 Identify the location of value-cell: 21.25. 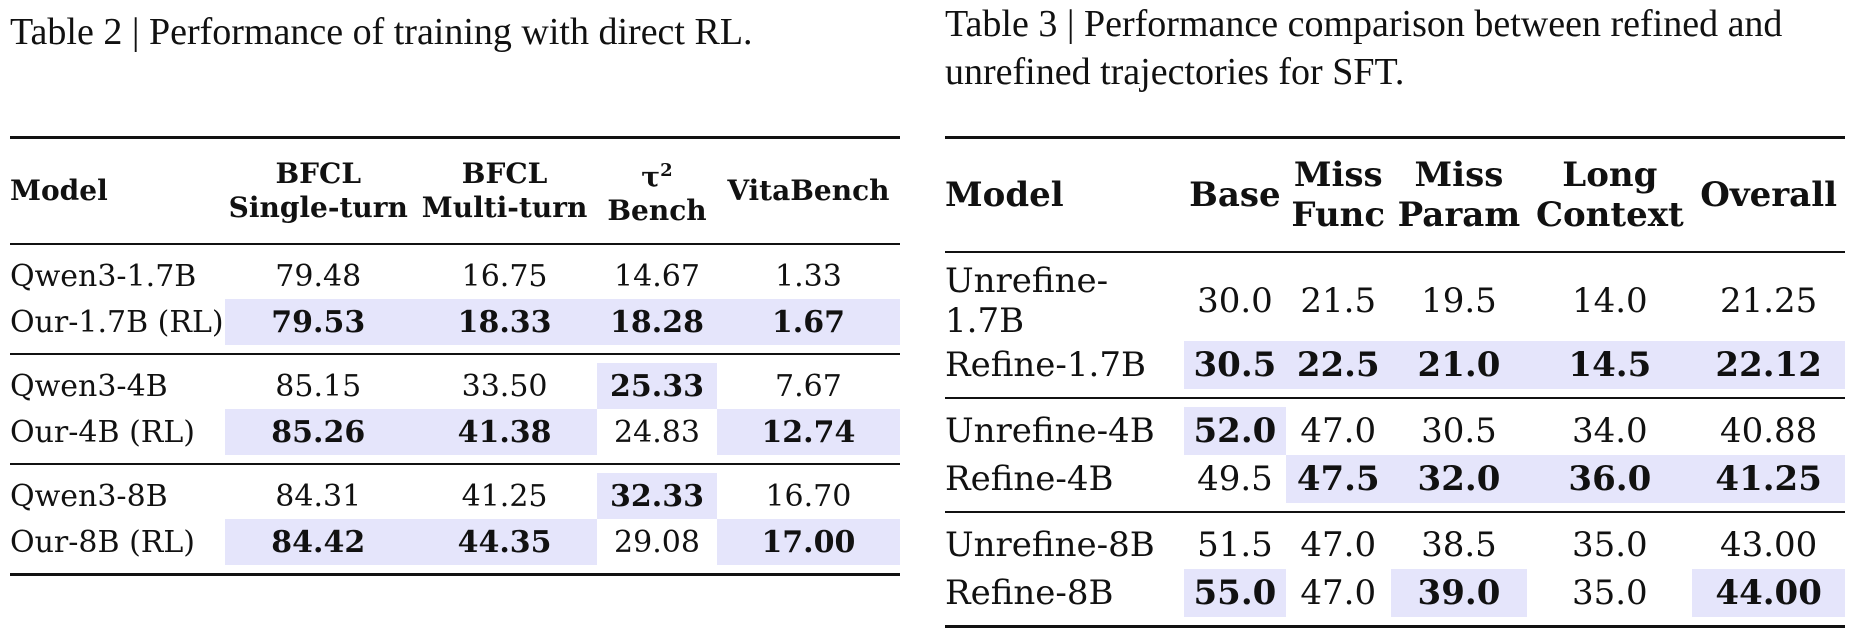
(1768, 301).